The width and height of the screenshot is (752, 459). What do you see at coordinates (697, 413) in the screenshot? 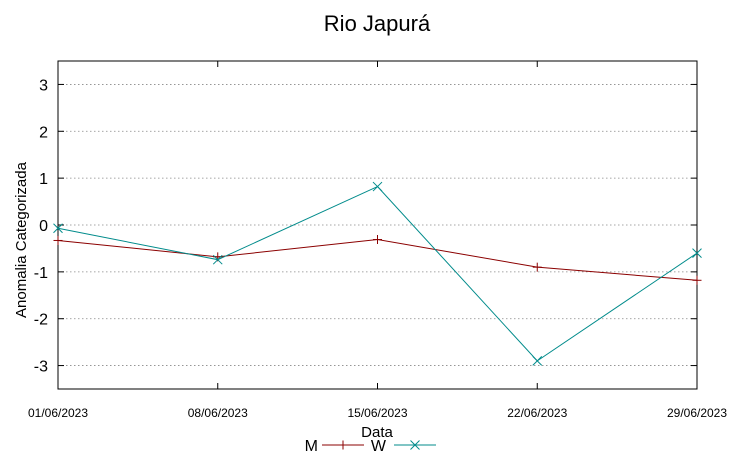
I see `x-tick-label: 29/06/2023` at bounding box center [697, 413].